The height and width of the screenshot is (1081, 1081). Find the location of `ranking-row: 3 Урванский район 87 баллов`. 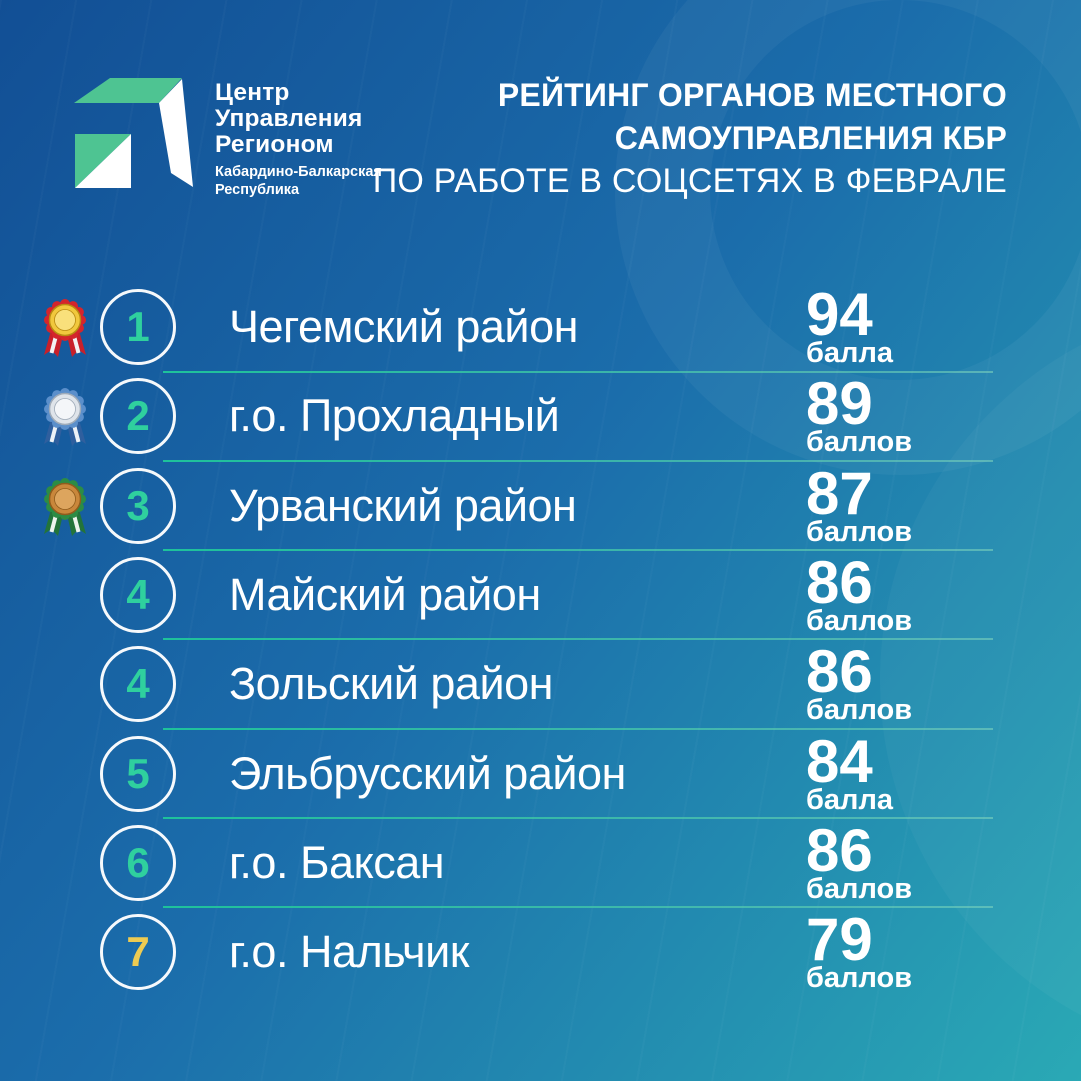

ranking-row: 3 Урванский район 87 баллов is located at coordinates (540, 503).